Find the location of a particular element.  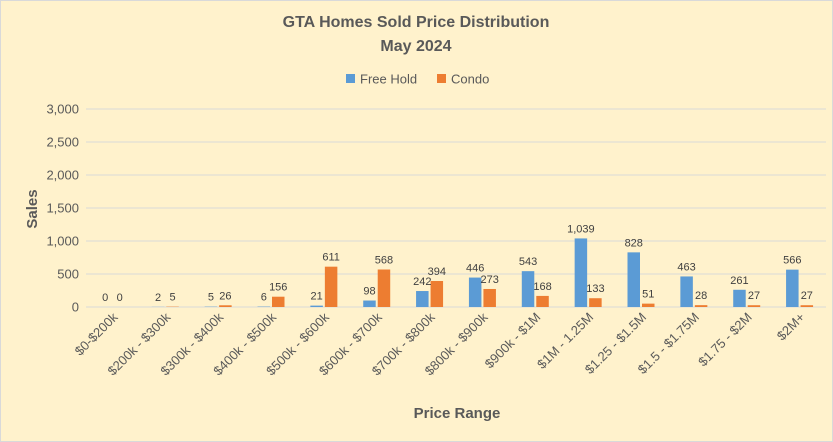

chart-title: GTA Homes Sold Price Distribution is located at coordinates (416, 22).